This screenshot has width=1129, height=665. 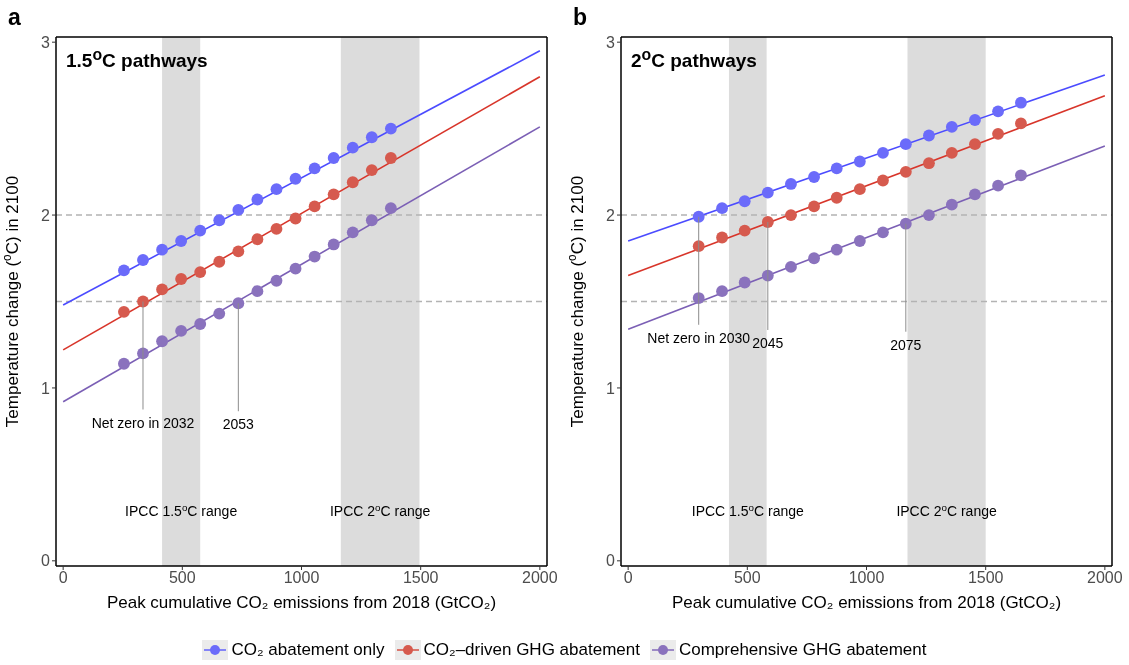 What do you see at coordinates (63, 578) in the screenshot?
I see `x-tick-label: 0` at bounding box center [63, 578].